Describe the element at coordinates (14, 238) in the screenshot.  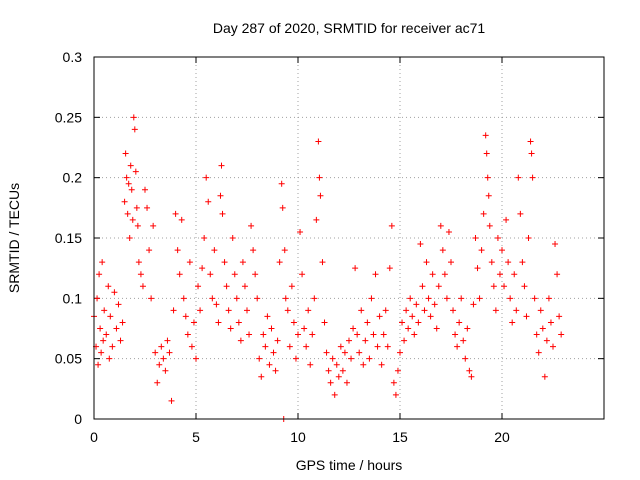
I see `y-axis-label: SRMTID / TECUs` at that location.